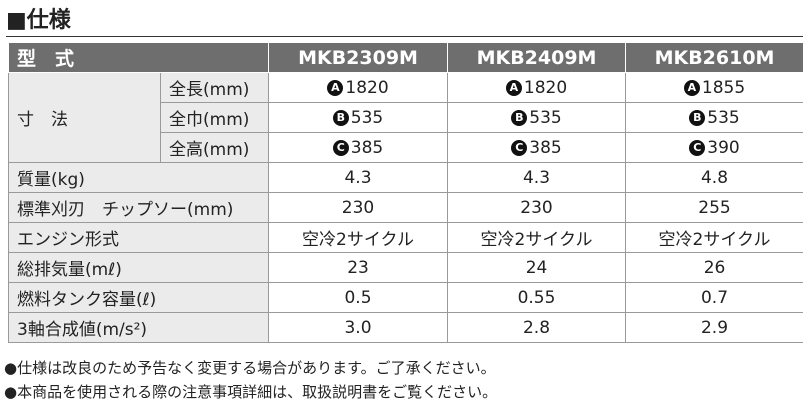 Image resolution: width=803 pixels, height=406 pixels. Describe the element at coordinates (537, 327) in the screenshot. I see `cell: 2.8` at that location.